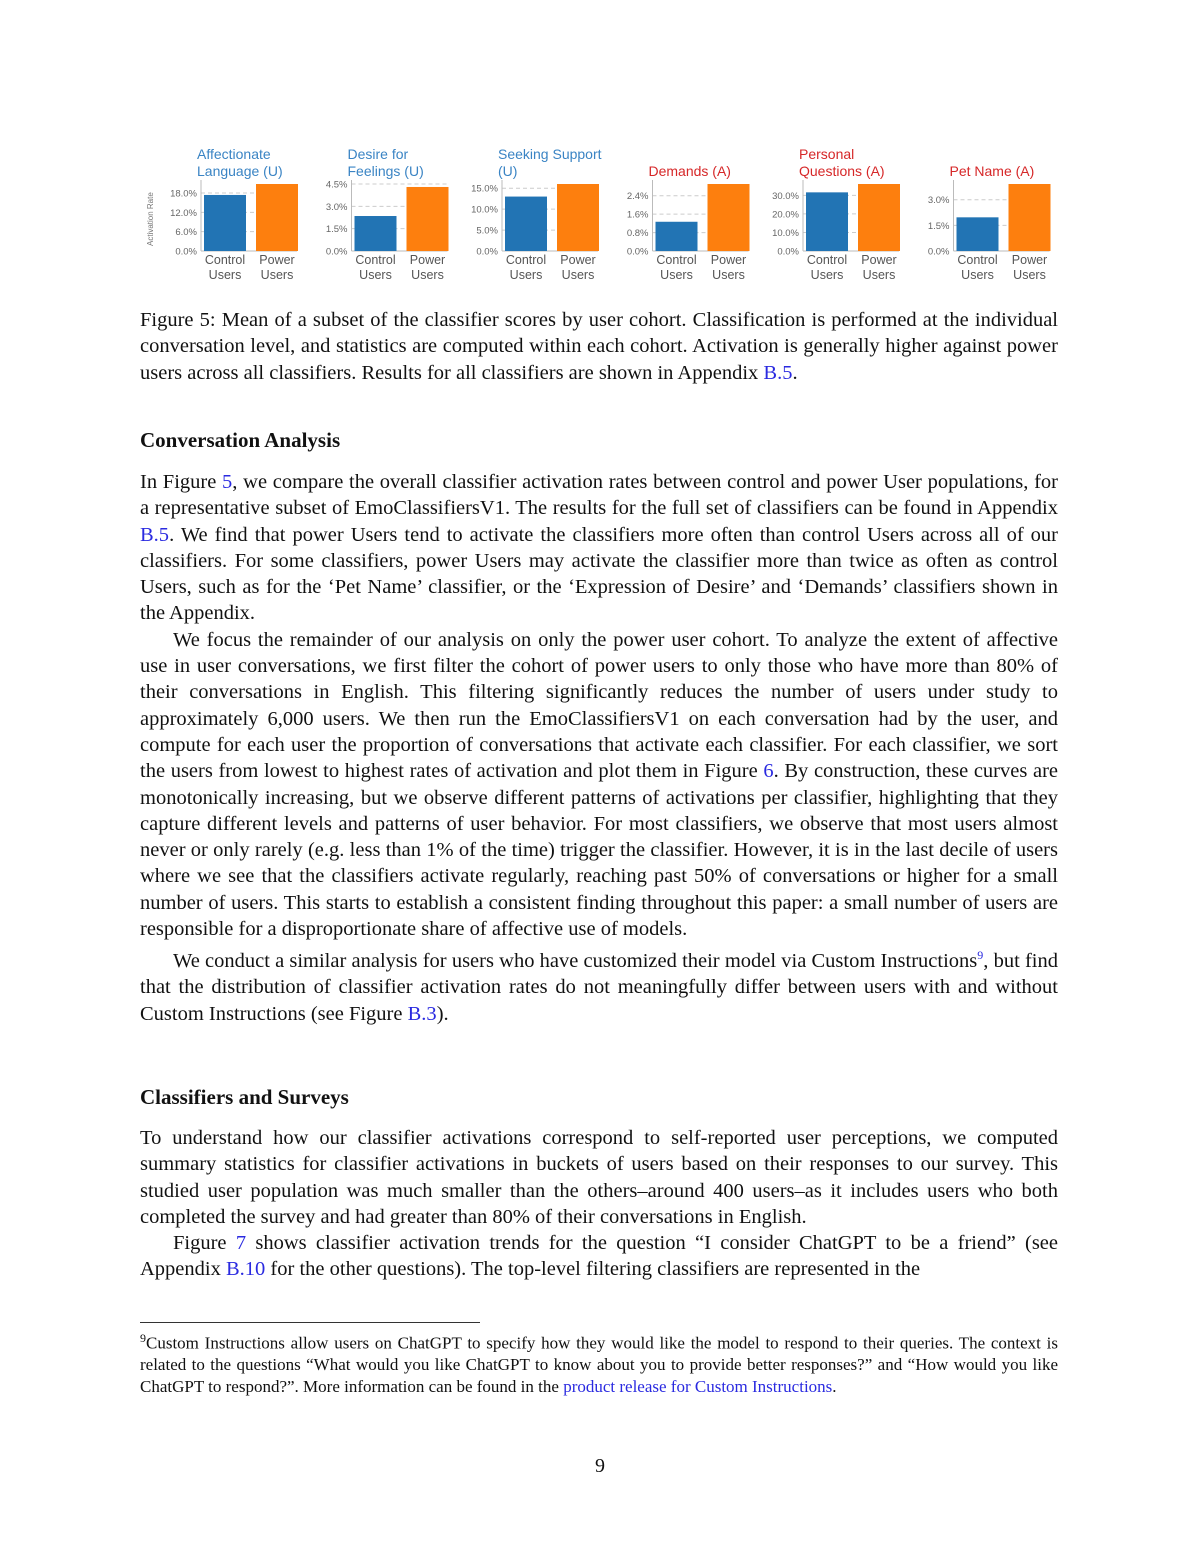 This screenshot has width=1200, height=1555. I want to click on page-number: 9, so click(600, 1466).